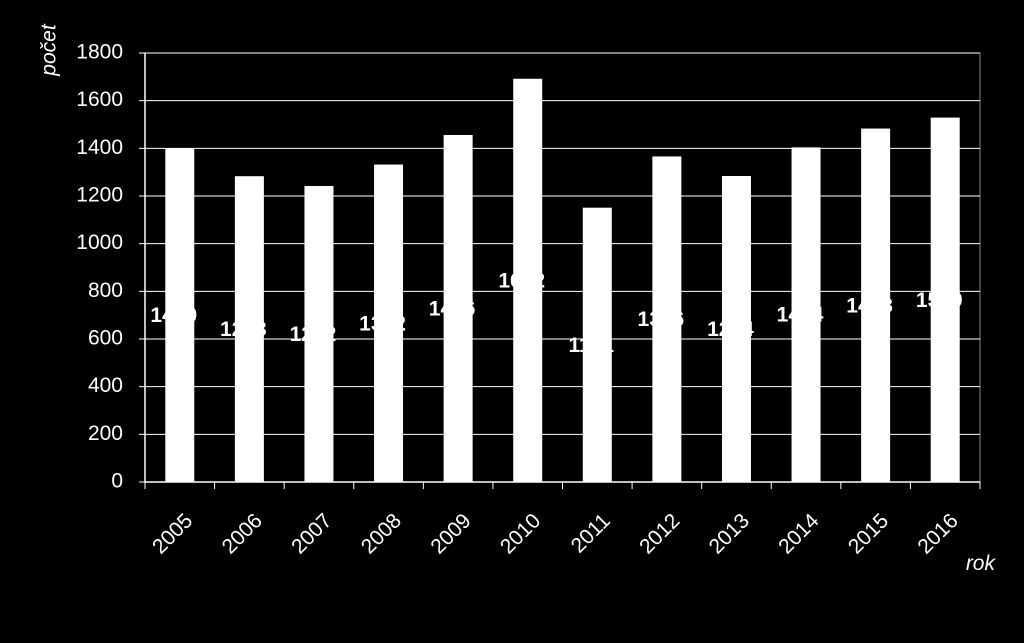 The image size is (1024, 643). What do you see at coordinates (105, 385) in the screenshot?
I see `y-tick-label: 400` at bounding box center [105, 385].